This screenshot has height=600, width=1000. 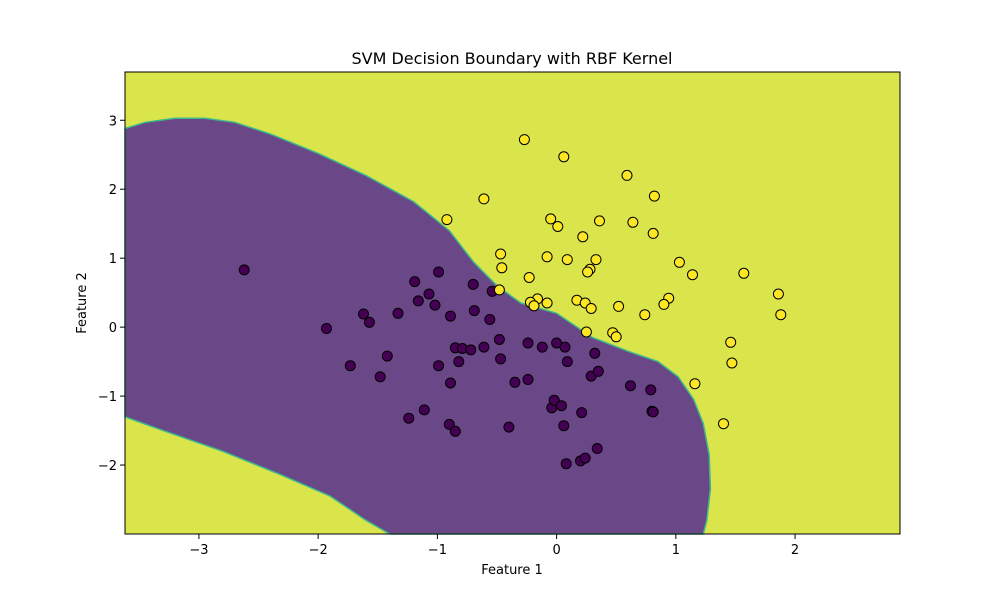 What do you see at coordinates (795, 550) in the screenshot?
I see `x-tick-label: 2` at bounding box center [795, 550].